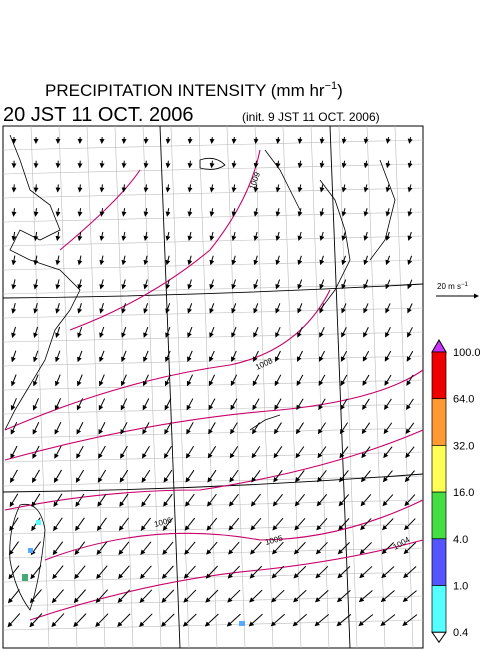 The image size is (500, 650). I want to click on title: PRECIPITATION INTENSITY (mm hr−1), so click(194, 90).